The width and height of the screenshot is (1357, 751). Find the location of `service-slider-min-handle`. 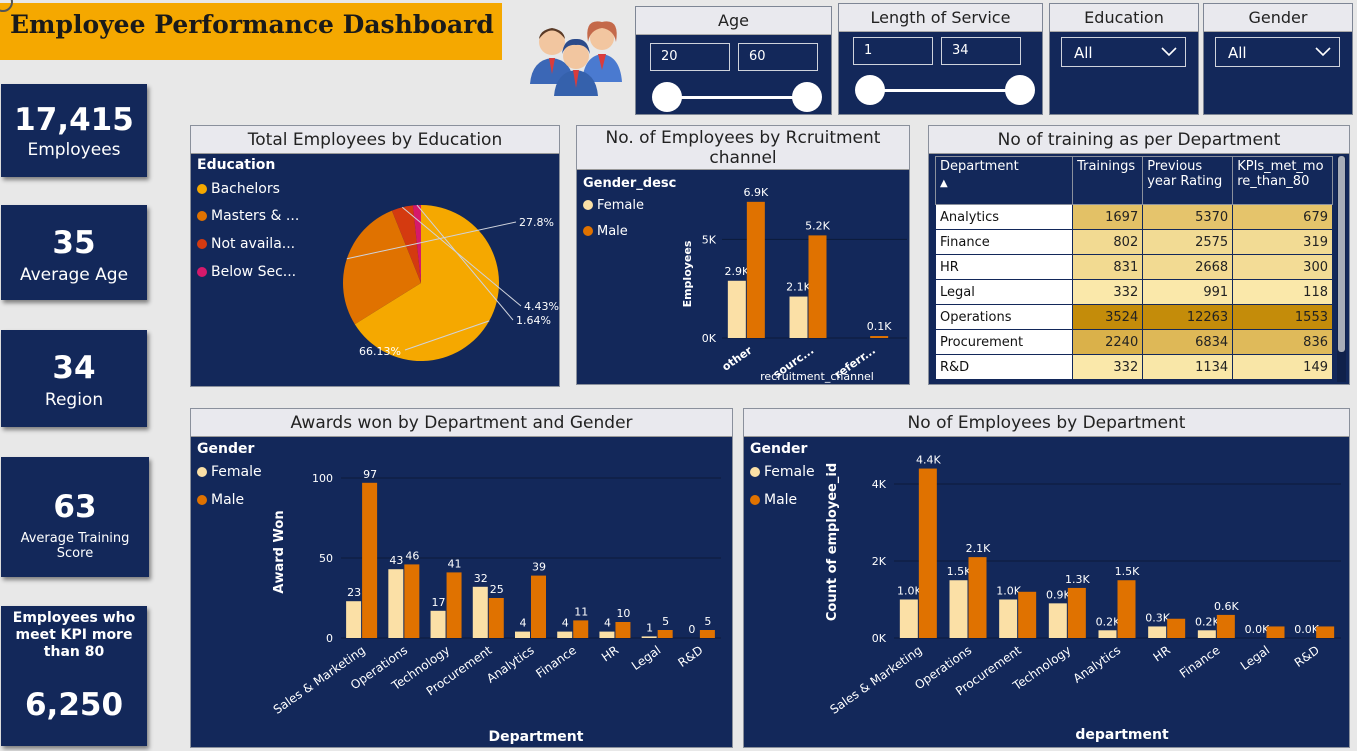

service-slider-min-handle is located at coordinates (870, 90).